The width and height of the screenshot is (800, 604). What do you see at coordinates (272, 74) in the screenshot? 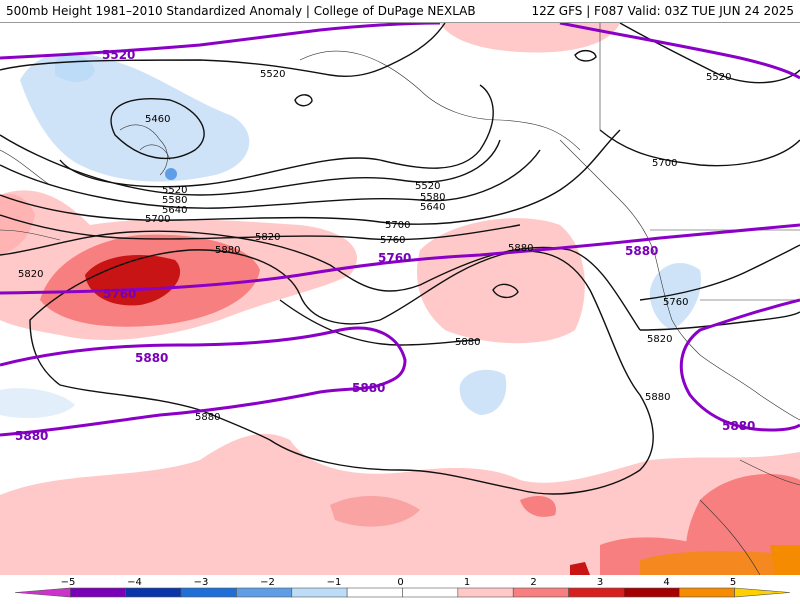
I see `label-5520-north: 5520` at bounding box center [272, 74].